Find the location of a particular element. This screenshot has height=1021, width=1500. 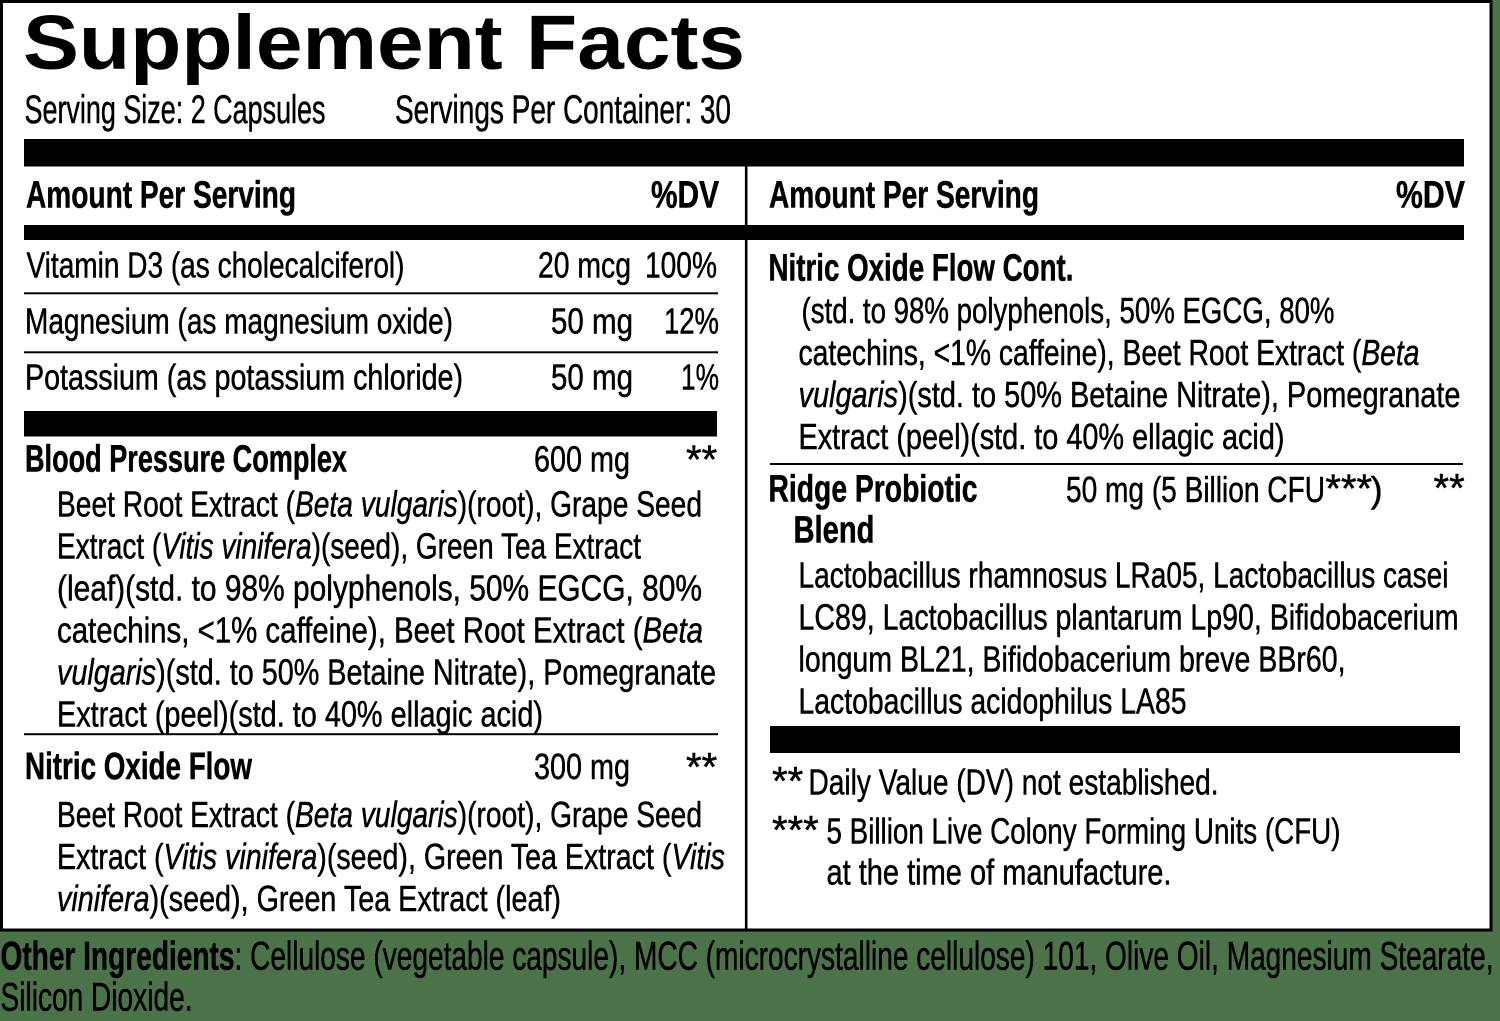

svg-text: Serving Size: 2 Capsules is located at coordinates (175, 110).